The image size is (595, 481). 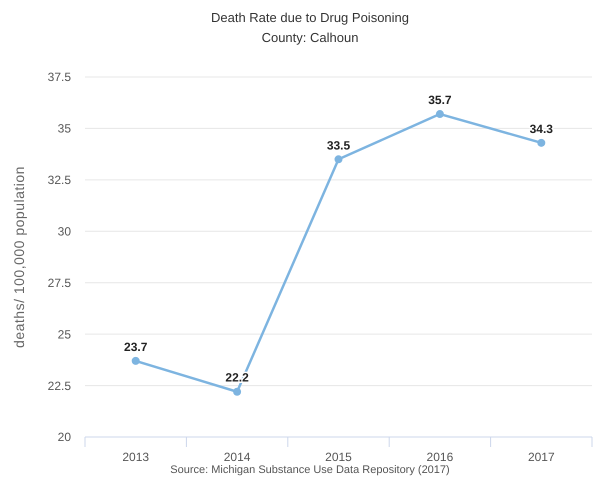 What do you see at coordinates (60, 77) in the screenshot?
I see `y-tick-label: 37.5` at bounding box center [60, 77].